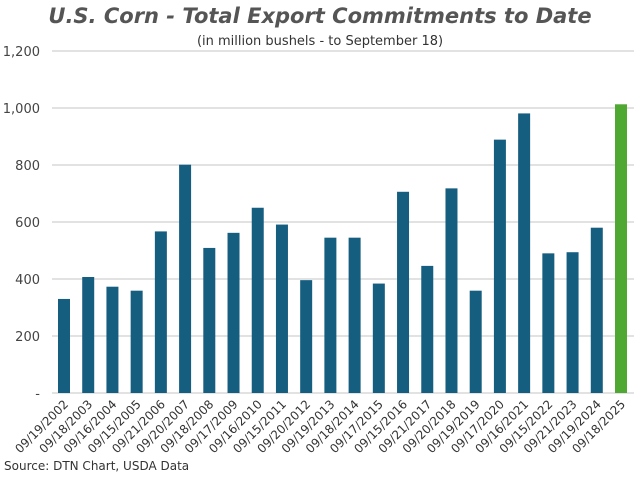 This screenshot has height=480, width=640. I want to click on y-tick-label: -, so click(37, 394).